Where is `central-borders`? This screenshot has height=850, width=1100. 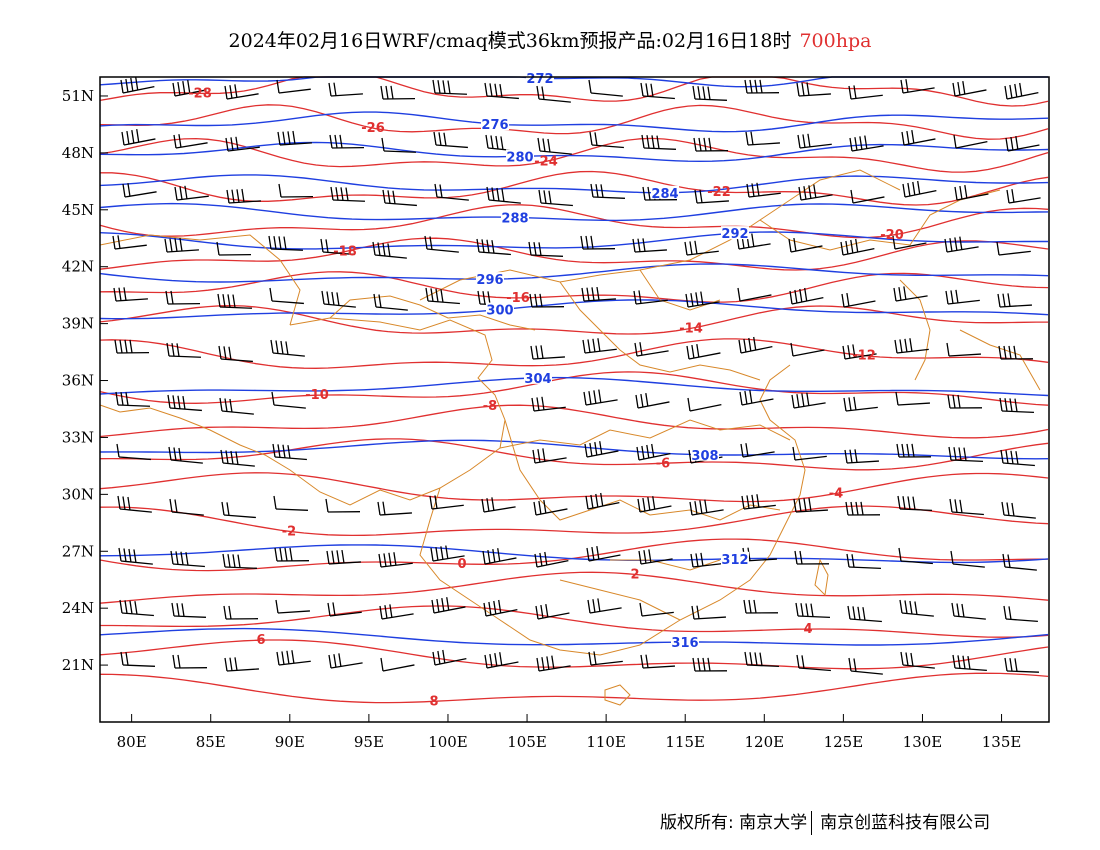 central-borders is located at coordinates (645, 434).